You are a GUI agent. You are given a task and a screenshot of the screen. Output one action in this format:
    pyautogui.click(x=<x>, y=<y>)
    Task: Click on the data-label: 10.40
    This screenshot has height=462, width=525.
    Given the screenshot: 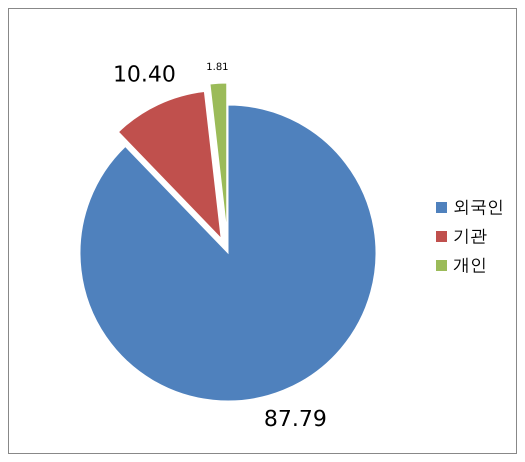 What is the action you would take?
    pyautogui.click(x=144, y=75)
    